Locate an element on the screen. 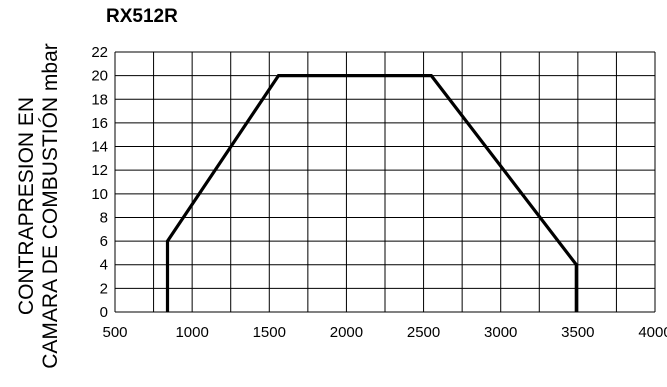 The height and width of the screenshot is (387, 667). y-axis-label-line-1: CONTRAPRESION EN is located at coordinates (26, 206).